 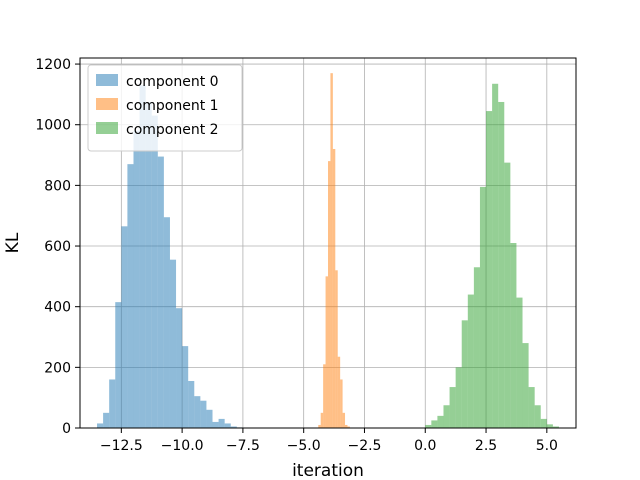 I want to click on x-axis: −12.5 −10.0 −7.5 −5.0 −2.5 0.0 2.5 5.0, so click(x=329, y=441).